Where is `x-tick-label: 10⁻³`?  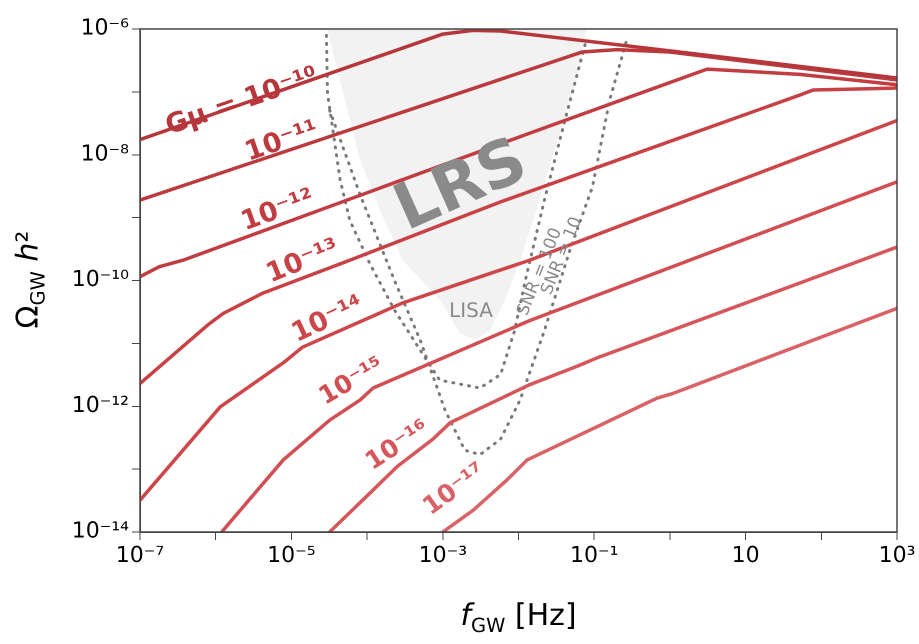 x-tick-label: 10⁻³ is located at coordinates (443, 555).